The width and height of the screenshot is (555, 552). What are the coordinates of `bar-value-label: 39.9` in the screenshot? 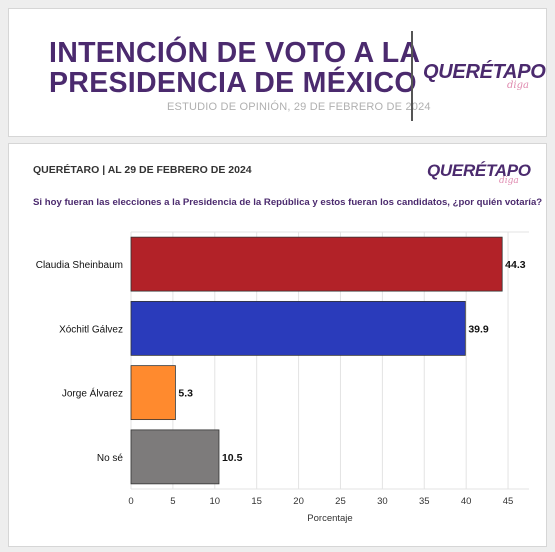 It's located at (478, 329).